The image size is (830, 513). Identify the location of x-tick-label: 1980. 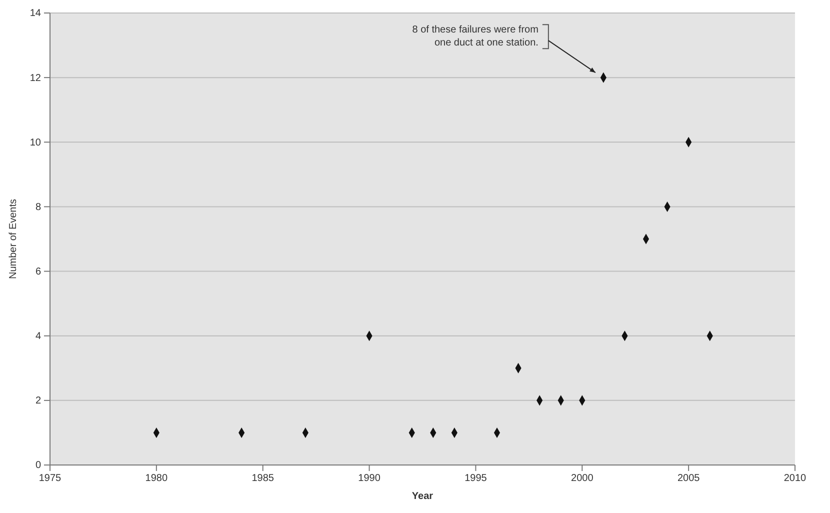
(156, 478).